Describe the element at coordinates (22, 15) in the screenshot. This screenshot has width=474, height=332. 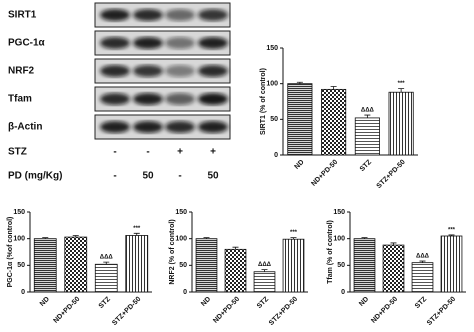
I see `blot-label: SIRT1` at that location.